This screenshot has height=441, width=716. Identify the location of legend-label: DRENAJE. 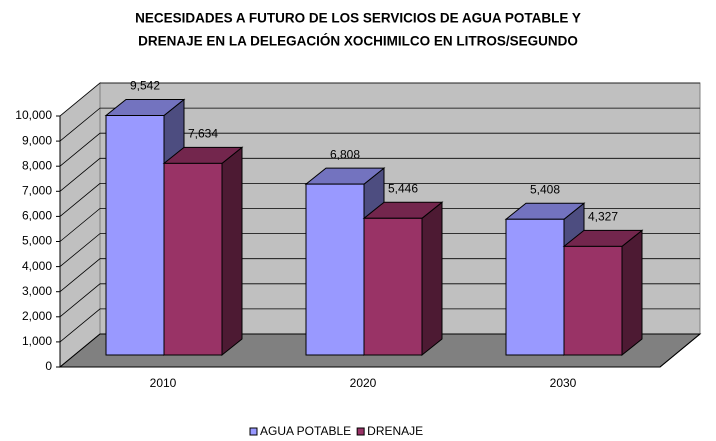
(395, 431).